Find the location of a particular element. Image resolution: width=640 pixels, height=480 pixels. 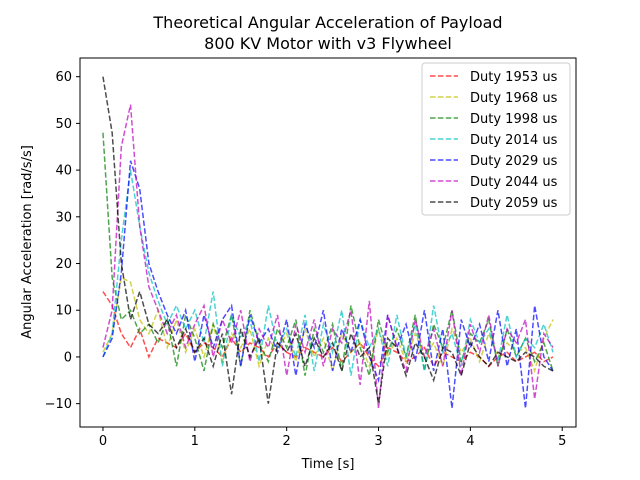

legend-frame is located at coordinates (496, 139).